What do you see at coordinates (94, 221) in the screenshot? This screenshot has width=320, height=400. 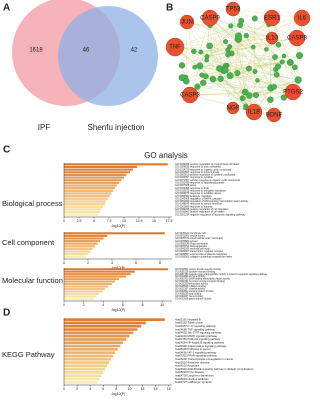 I see `x-tick-label: 5` at bounding box center [94, 221].